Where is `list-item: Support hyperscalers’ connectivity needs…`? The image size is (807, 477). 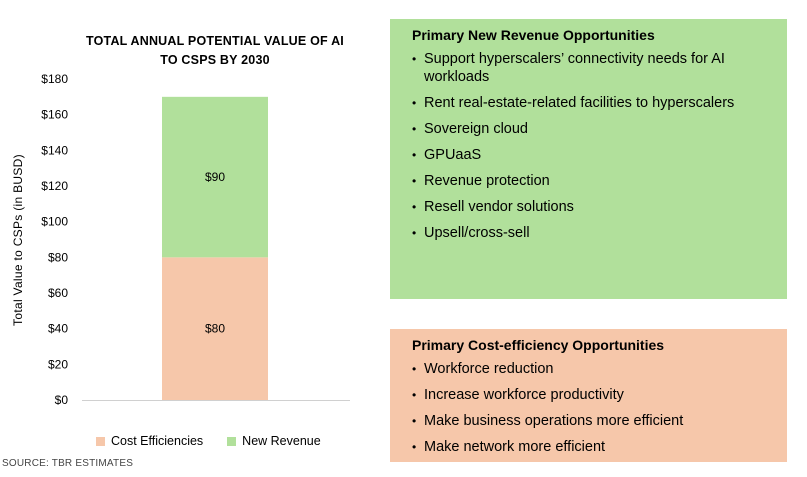 list-item: Support hyperscalers’ connectivity needs… is located at coordinates (593, 68).